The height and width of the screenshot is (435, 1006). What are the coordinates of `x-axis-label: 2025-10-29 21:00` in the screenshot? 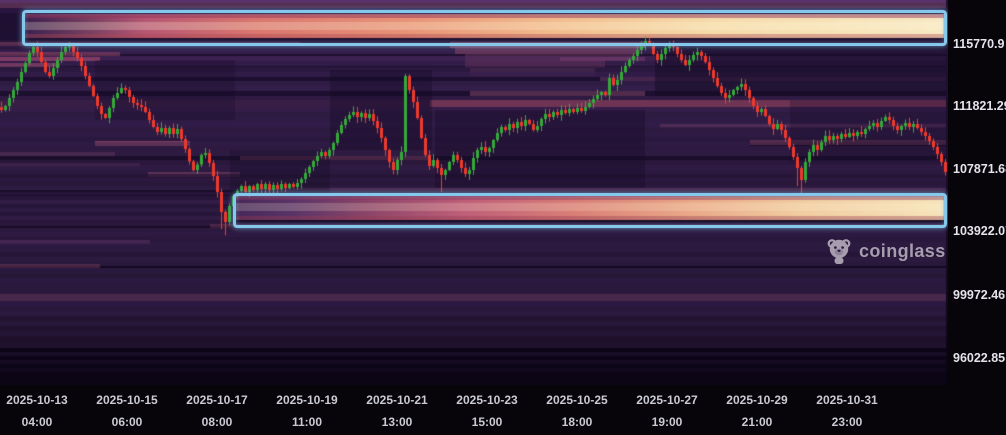 It's located at (757, 411).